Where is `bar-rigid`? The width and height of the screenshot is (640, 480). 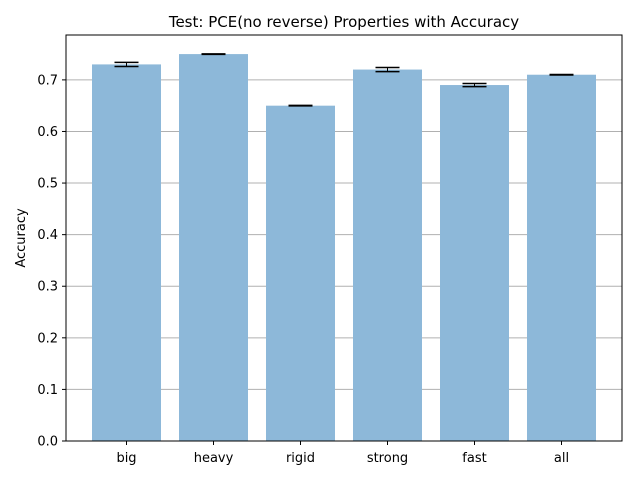 bar-rigid is located at coordinates (300, 273).